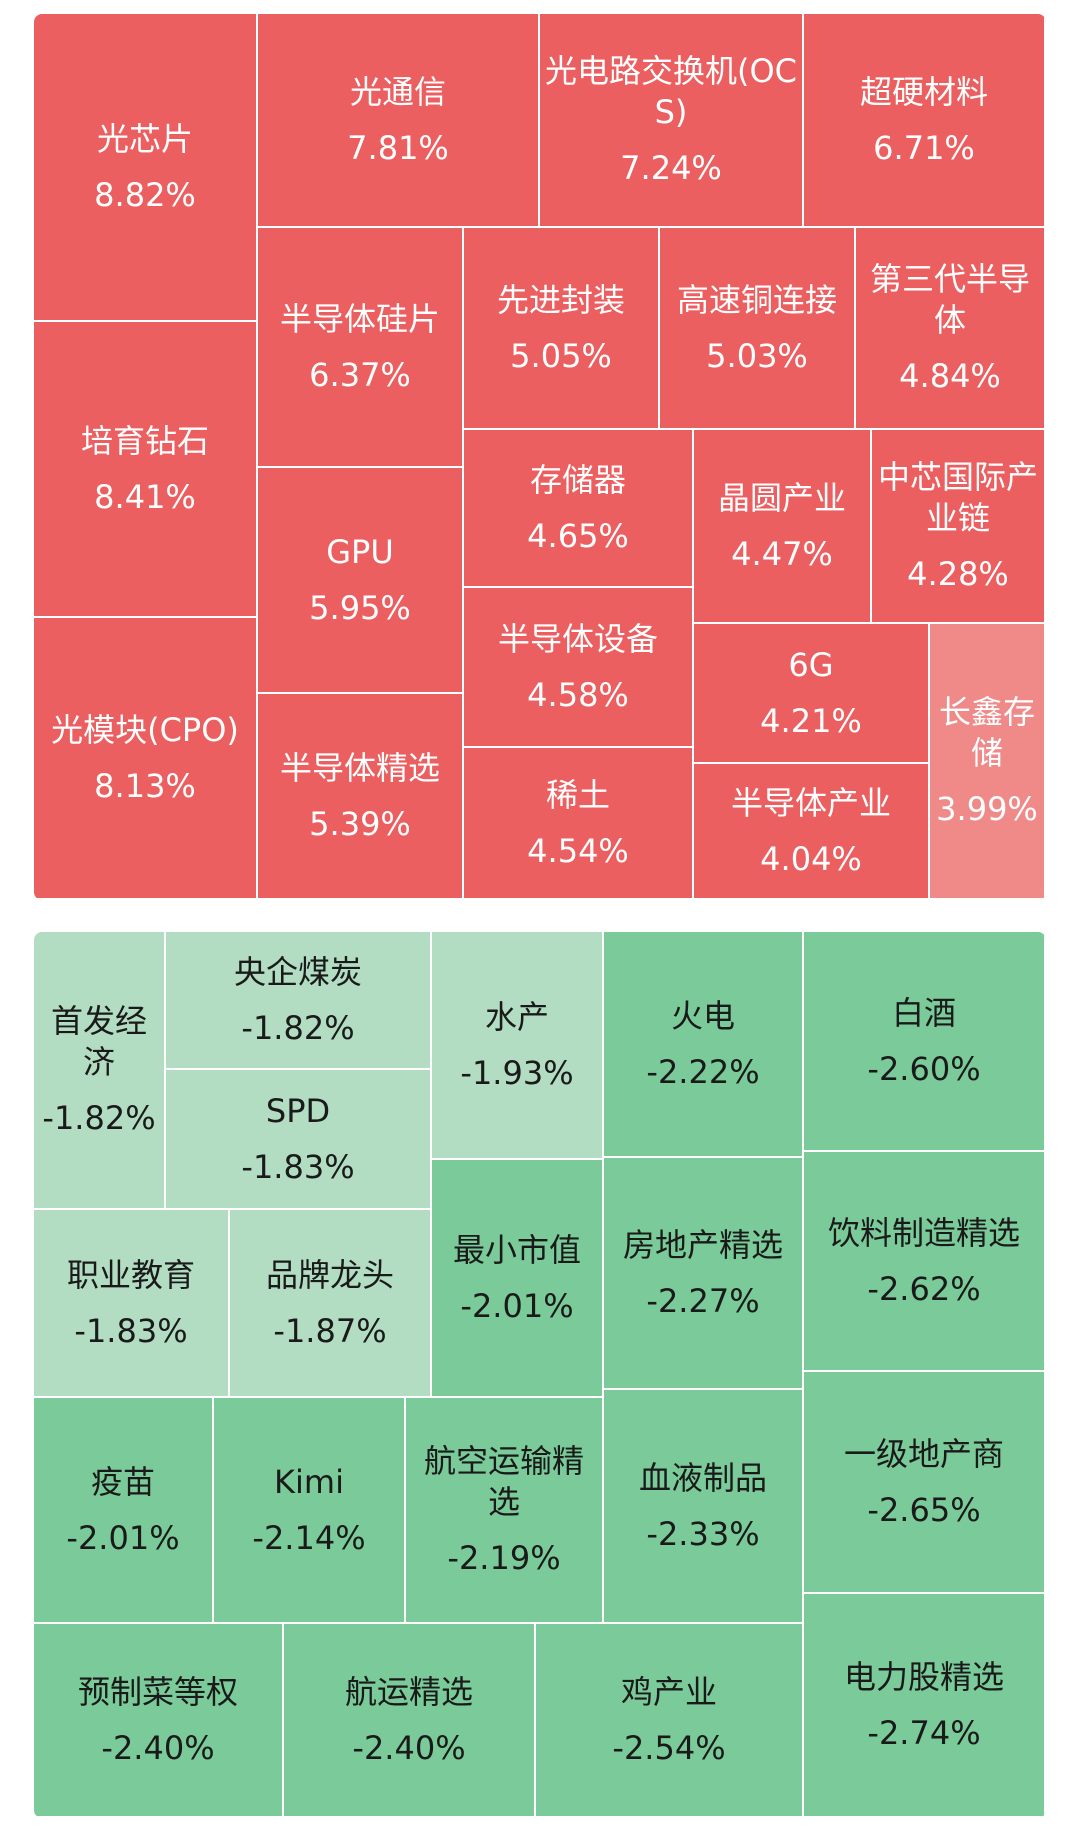 Image resolution: width=1080 pixels, height=1831 pixels. I want to click on sector-change: -2.19%, so click(504, 1558).